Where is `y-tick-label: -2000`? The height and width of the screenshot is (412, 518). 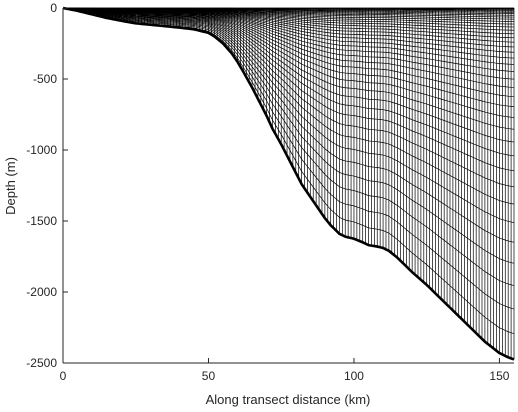
y-tick-label: -2000 is located at coordinates (41, 292).